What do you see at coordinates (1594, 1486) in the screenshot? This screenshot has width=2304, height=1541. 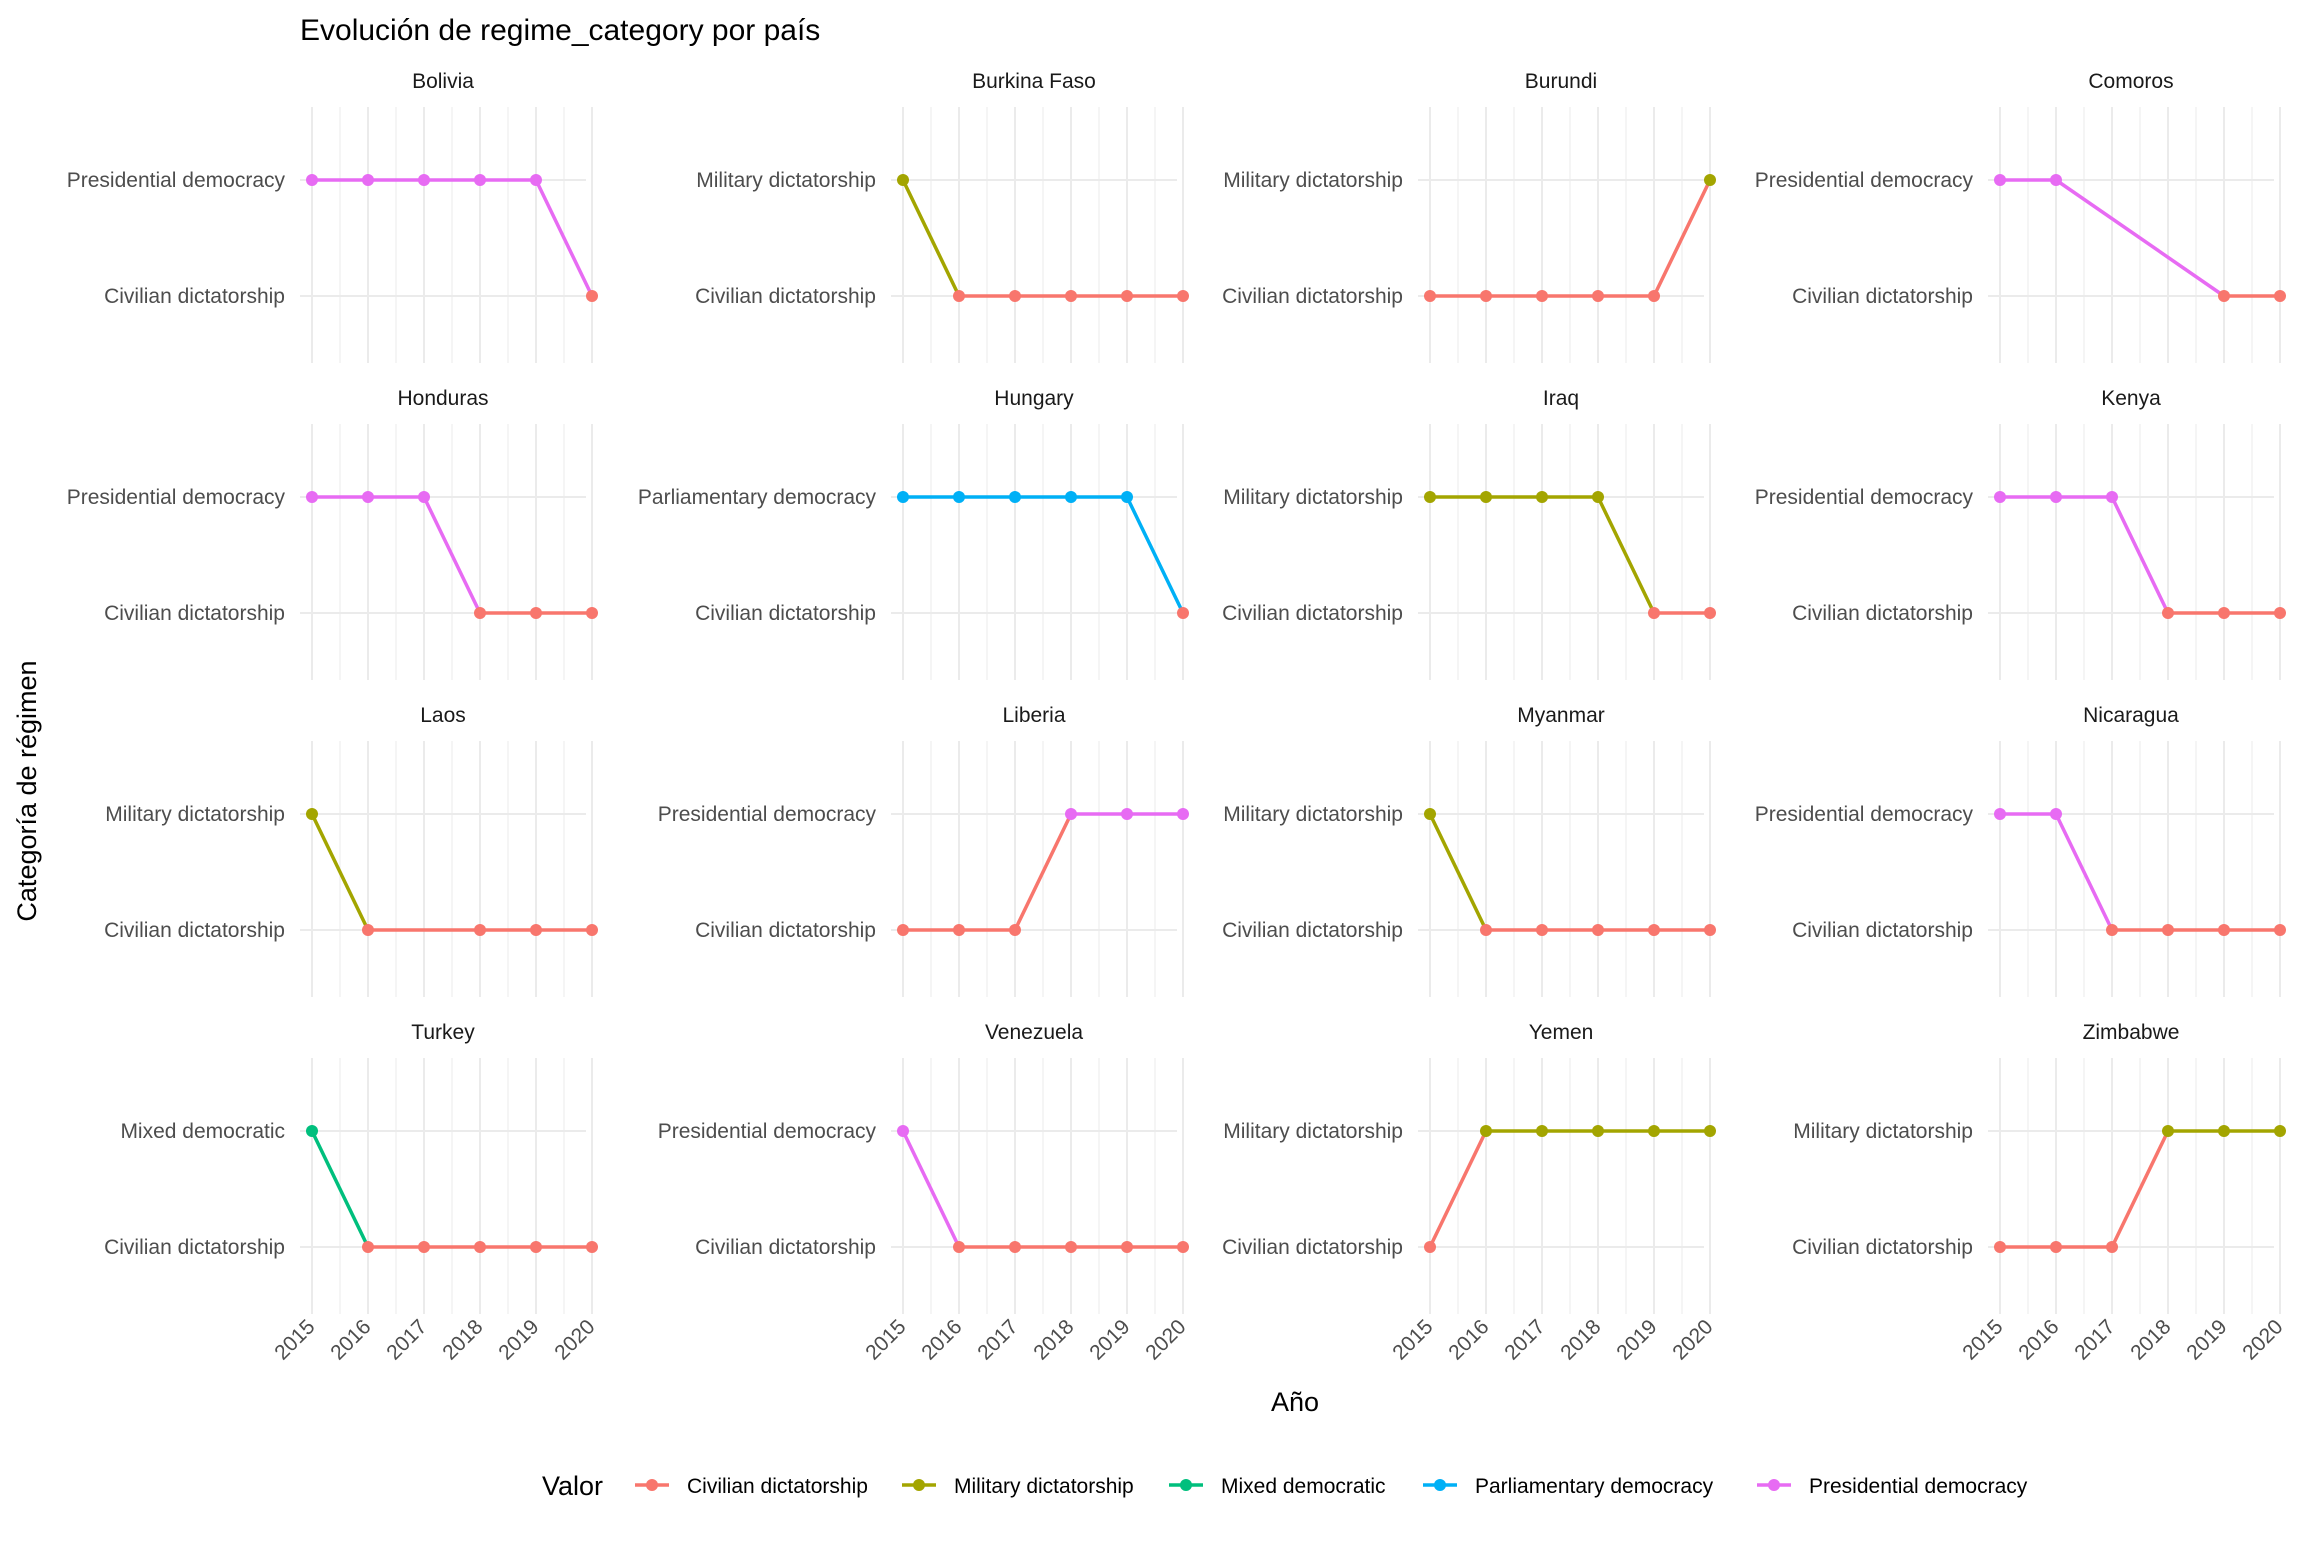 I see `legend-label: Parliamentary democracy` at bounding box center [1594, 1486].